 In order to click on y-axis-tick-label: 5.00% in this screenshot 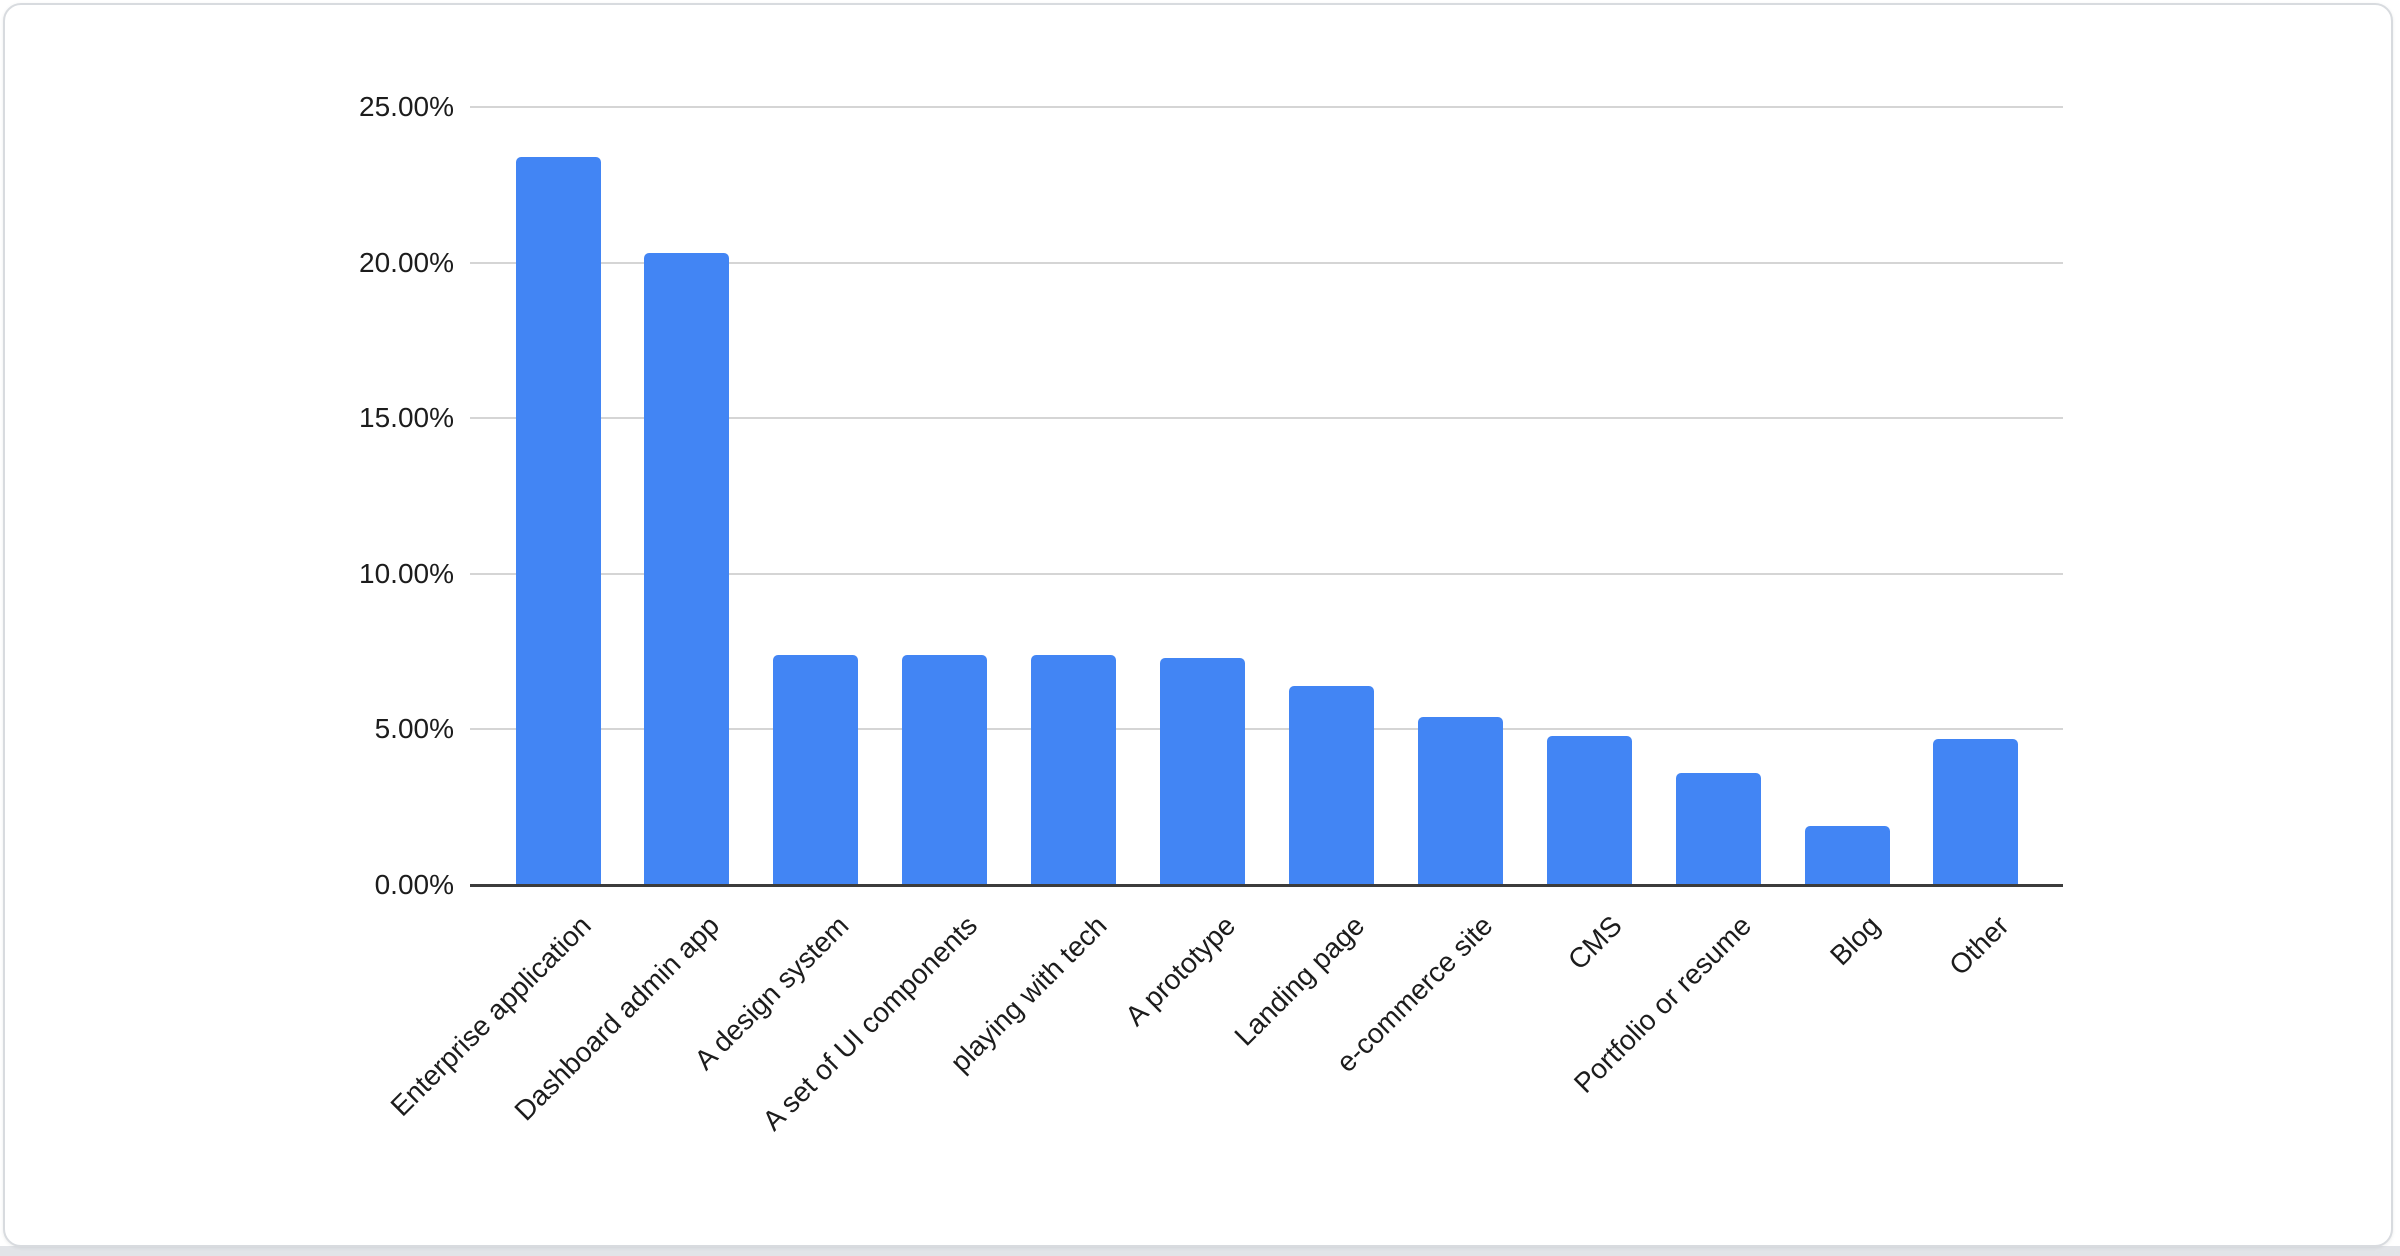, I will do `click(414, 729)`.